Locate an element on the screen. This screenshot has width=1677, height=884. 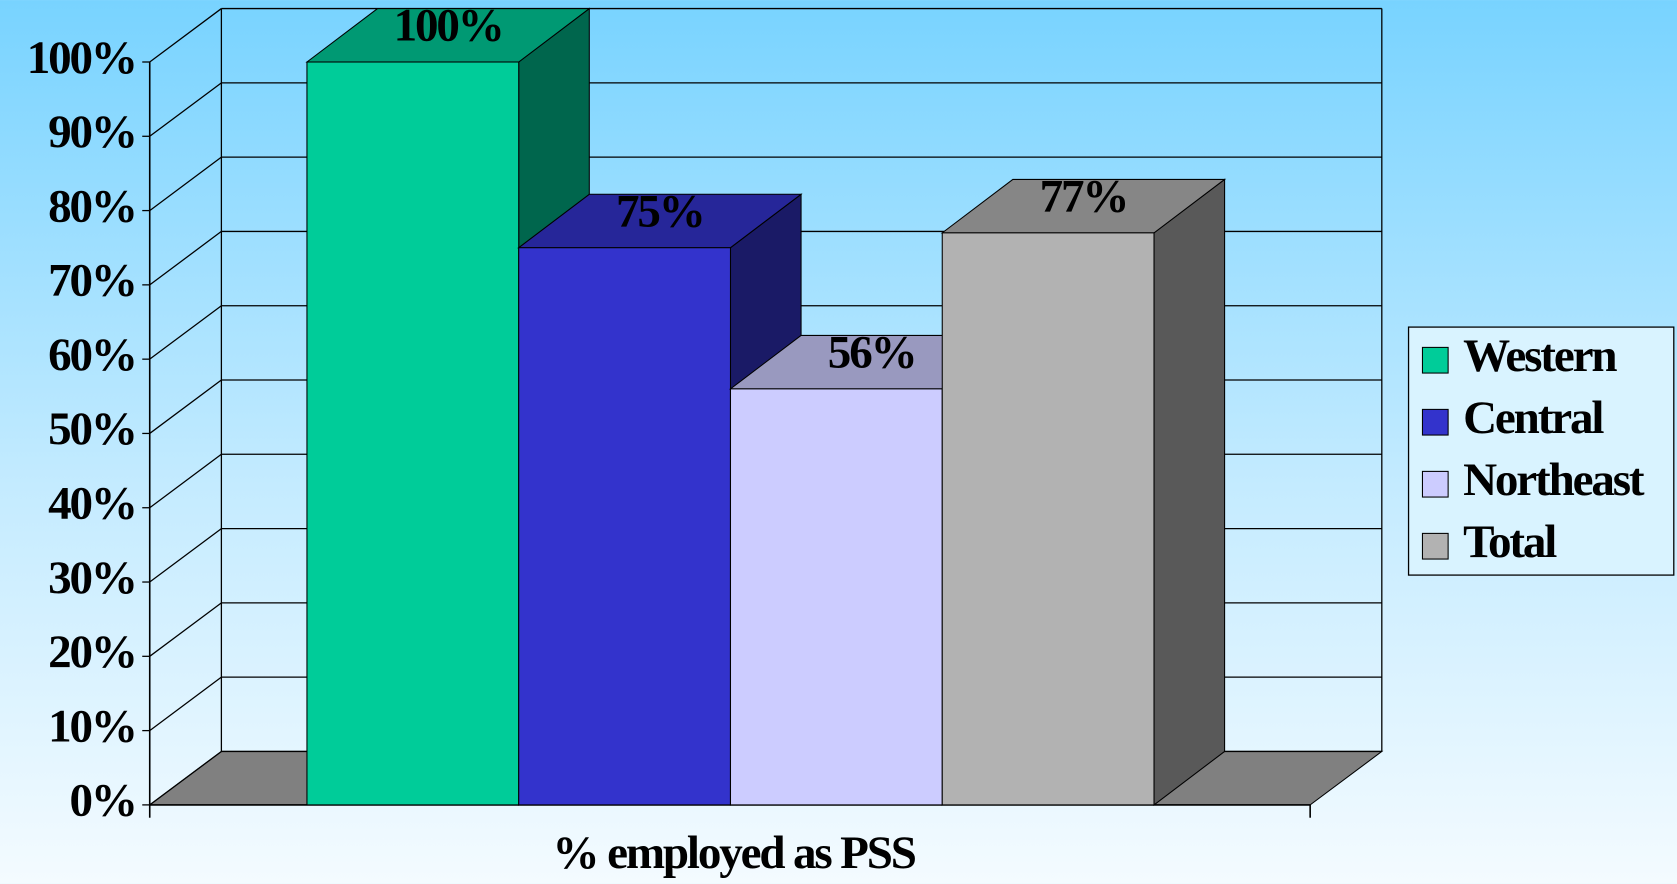
legend-label: Total is located at coordinates (1510, 542).